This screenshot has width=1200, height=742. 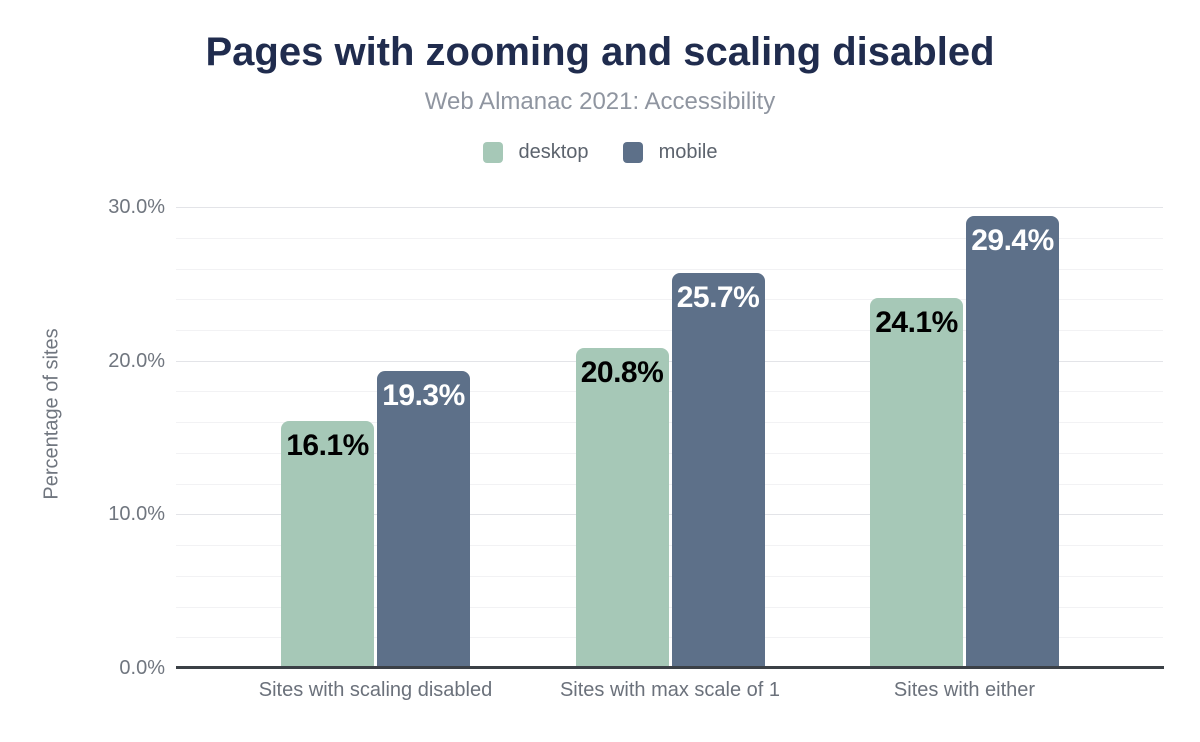 What do you see at coordinates (670, 667) in the screenshot?
I see `x-axis-line` at bounding box center [670, 667].